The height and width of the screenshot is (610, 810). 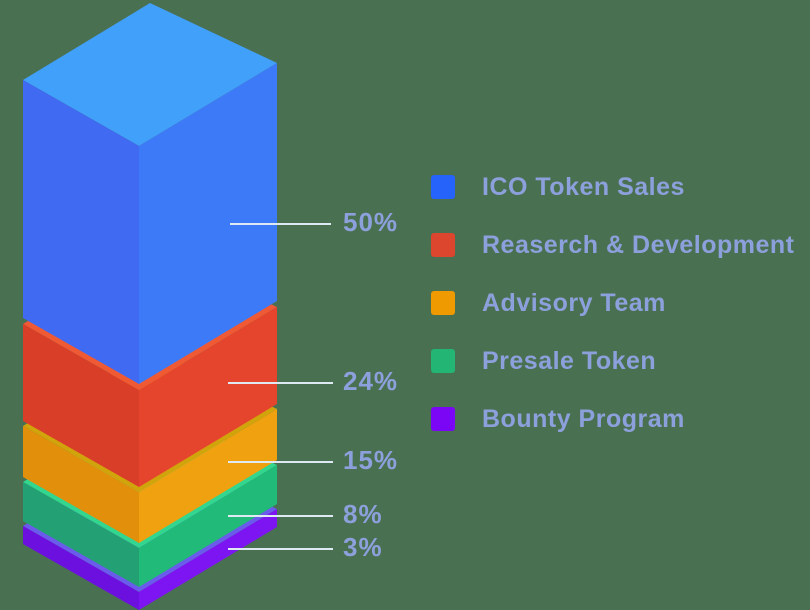 What do you see at coordinates (363, 514) in the screenshot?
I see `percent-label-8: 8%` at bounding box center [363, 514].